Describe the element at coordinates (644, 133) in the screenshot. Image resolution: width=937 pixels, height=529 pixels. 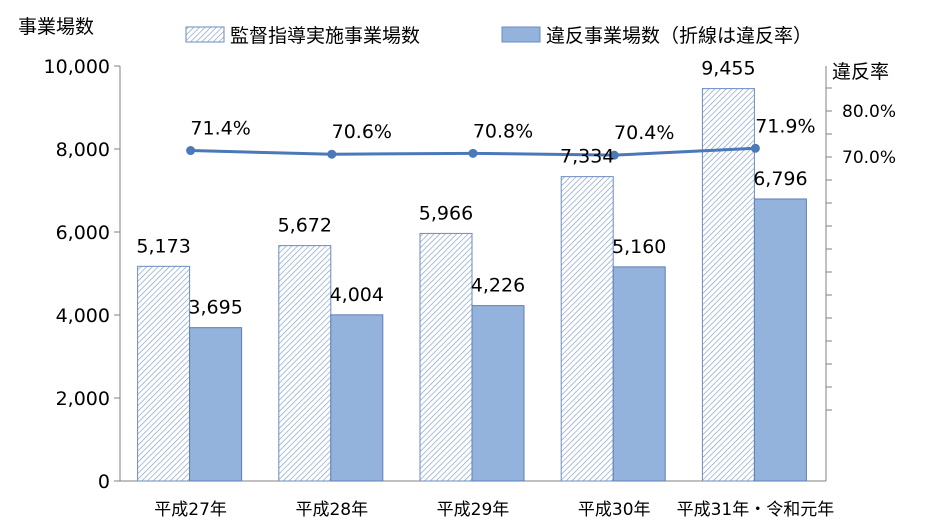
I see `rate-label: 70.4%` at that location.